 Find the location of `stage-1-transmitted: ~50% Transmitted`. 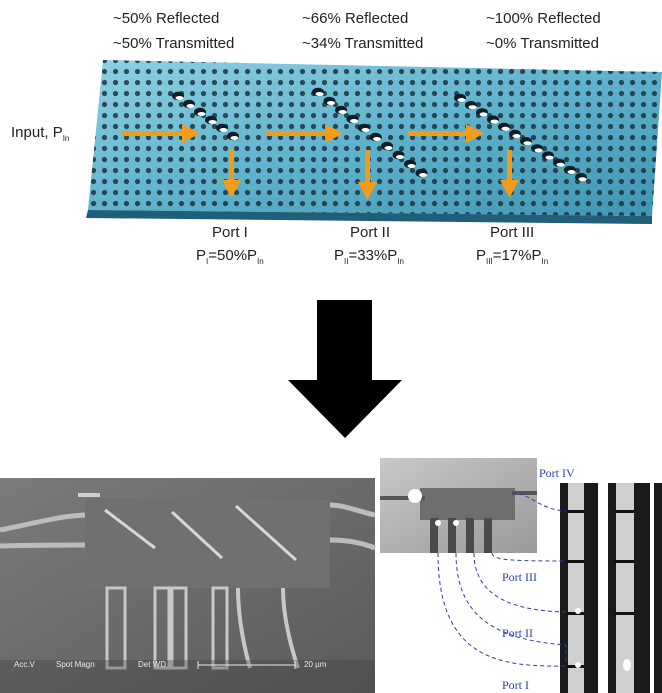

stage-1-transmitted: ~50% Transmitted is located at coordinates (174, 43).